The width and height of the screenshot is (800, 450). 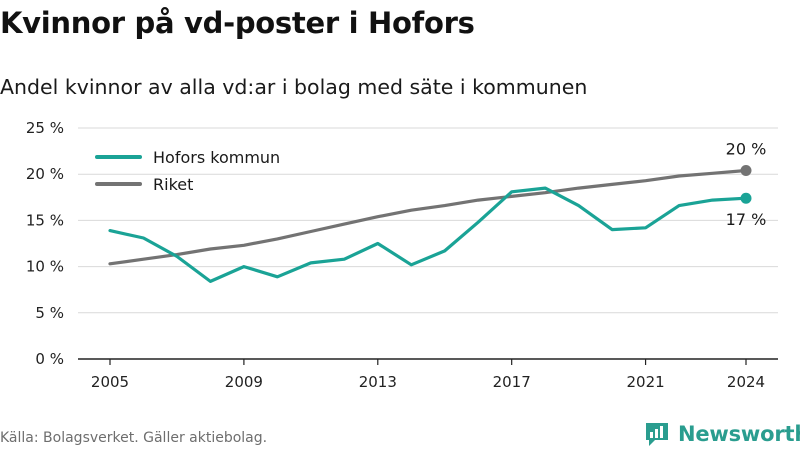 What do you see at coordinates (110, 382) in the screenshot?
I see `x-tick-label: 2005` at bounding box center [110, 382].